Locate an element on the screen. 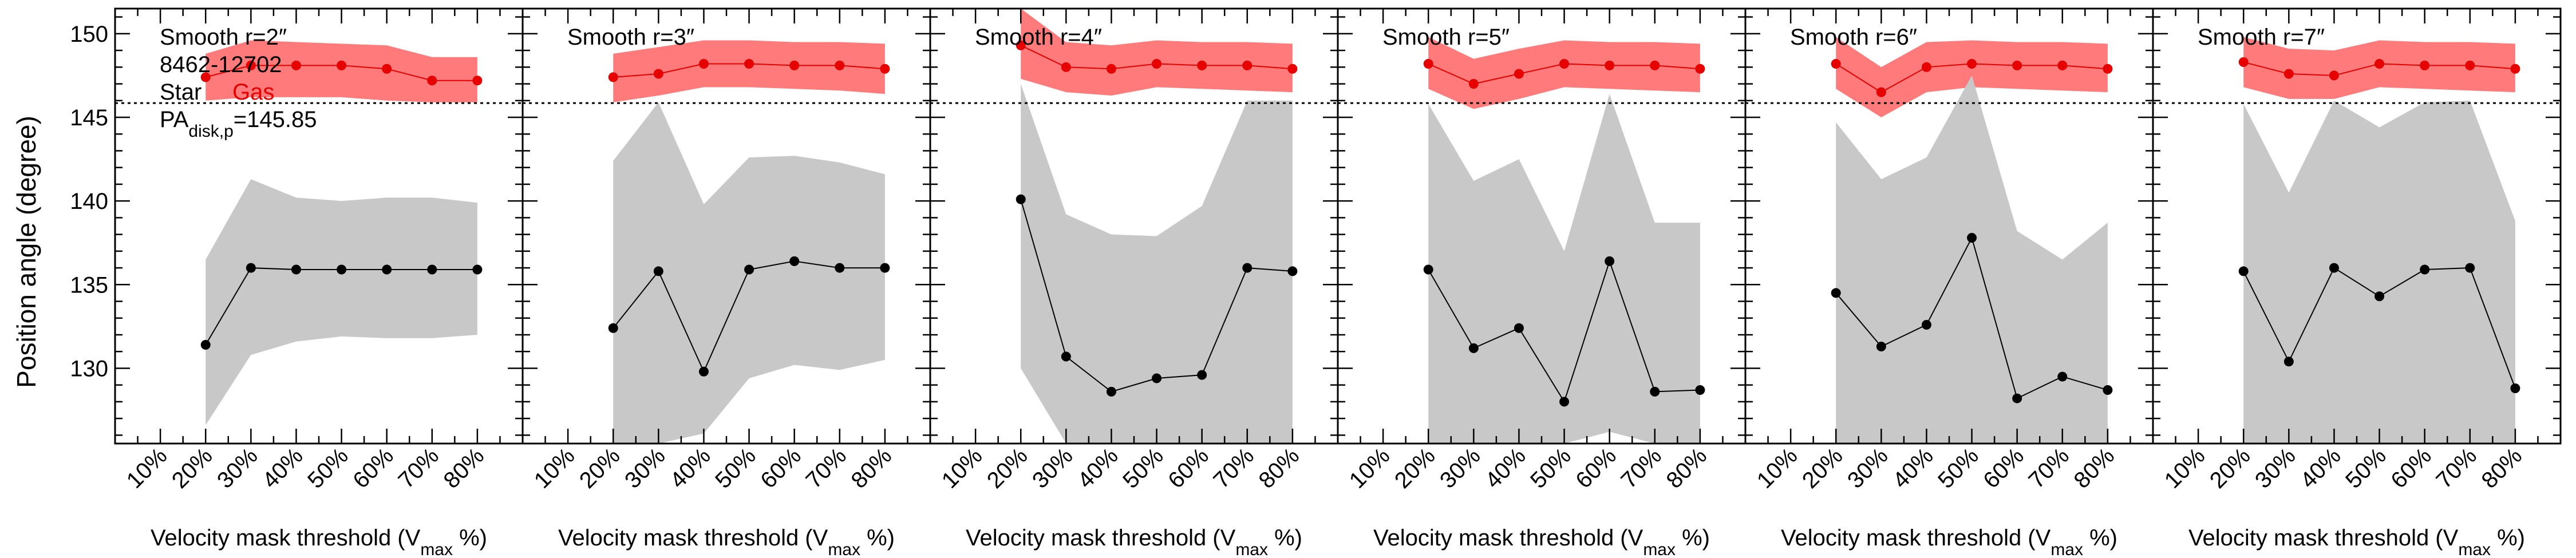 This screenshot has width=2576, height=558. legend-gas: Gas is located at coordinates (253, 92).